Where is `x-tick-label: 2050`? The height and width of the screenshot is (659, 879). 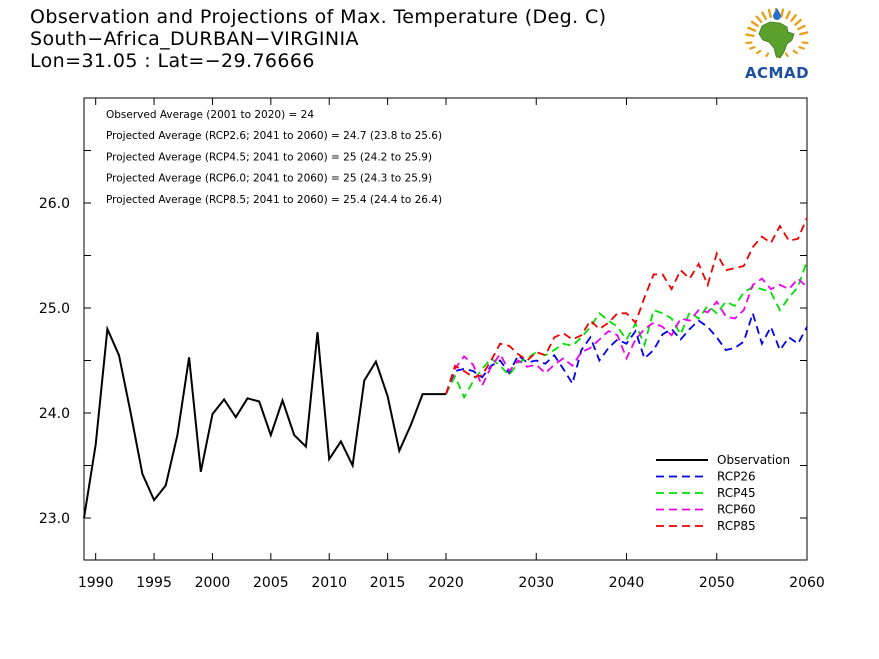 x-tick-label: 2050 is located at coordinates (717, 583).